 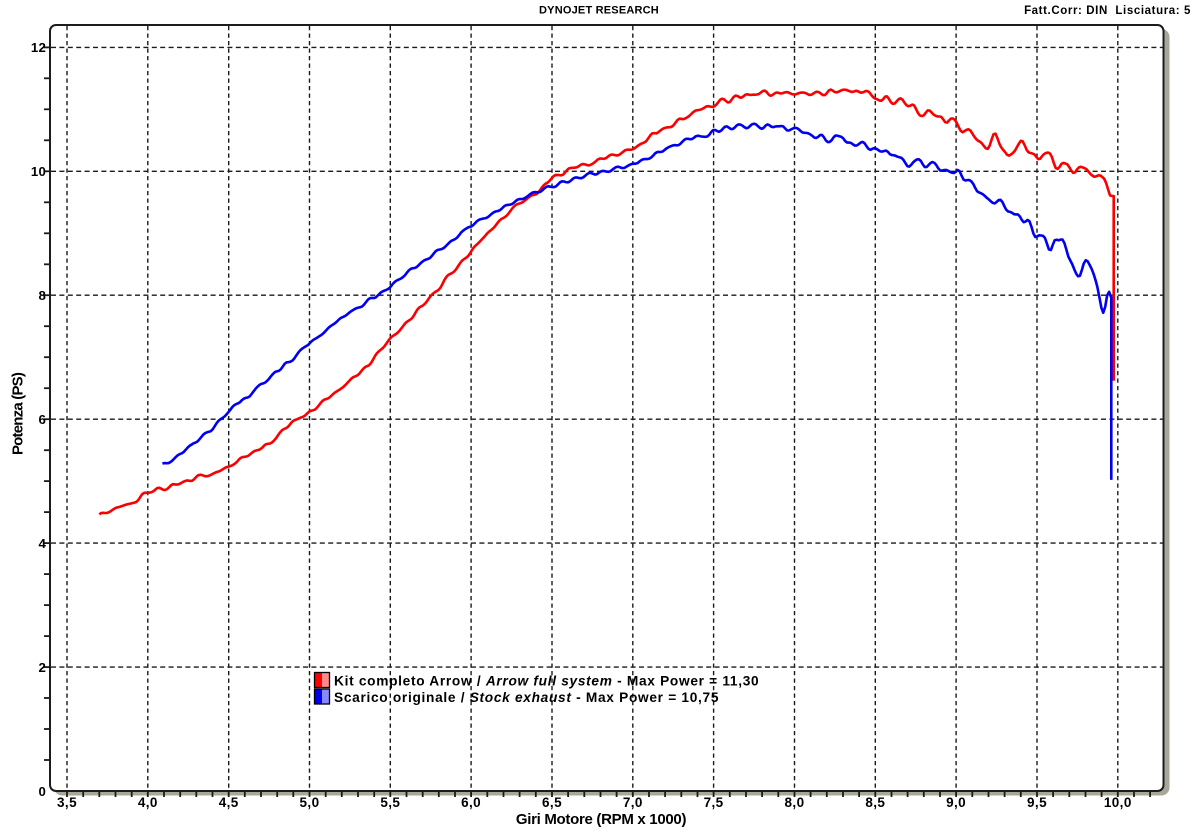 What do you see at coordinates (310, 802) in the screenshot?
I see `svg-text: 5,0` at bounding box center [310, 802].